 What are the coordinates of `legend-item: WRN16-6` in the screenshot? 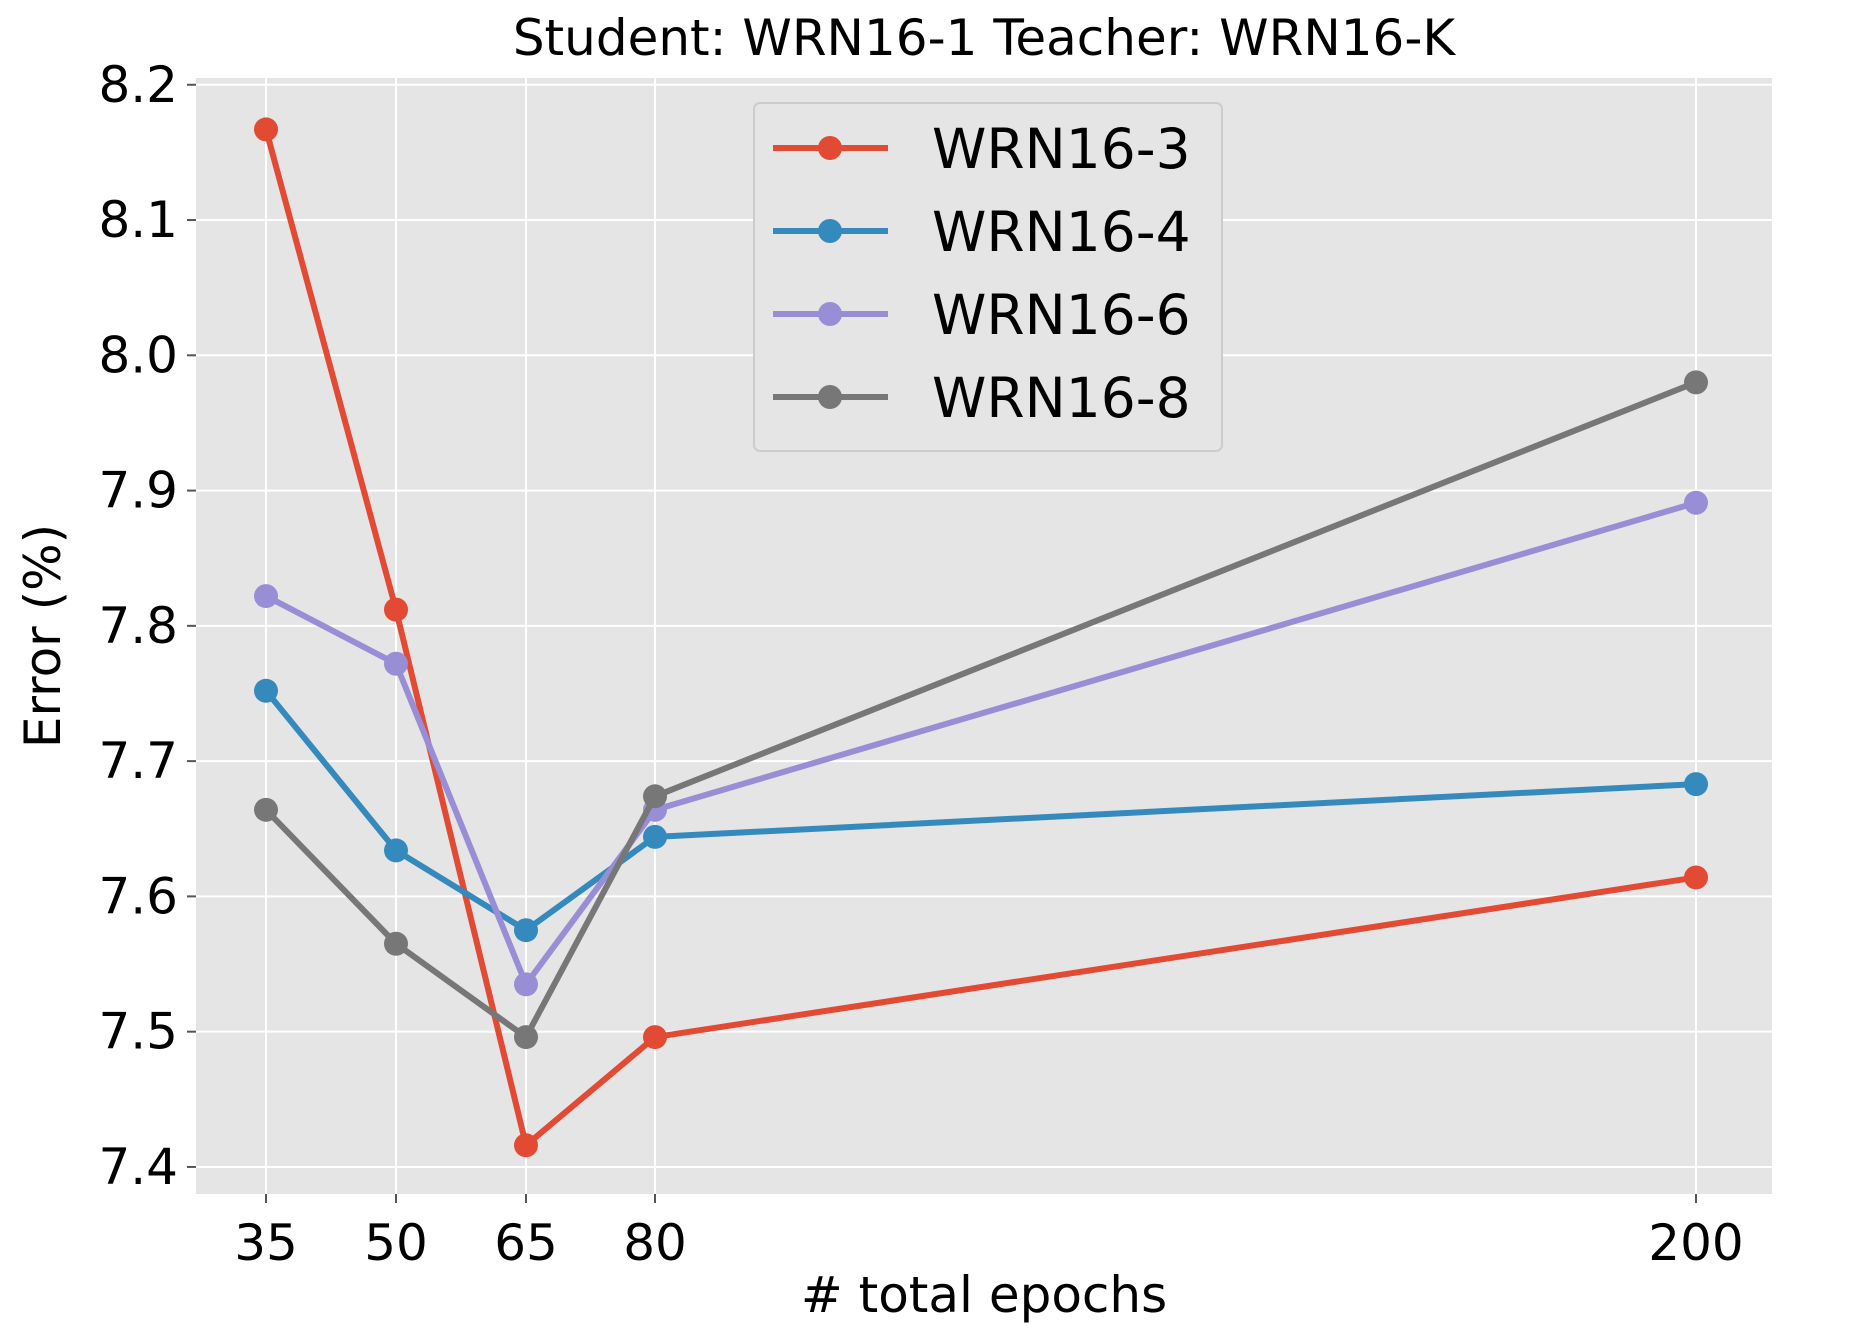 It's located at (982, 315).